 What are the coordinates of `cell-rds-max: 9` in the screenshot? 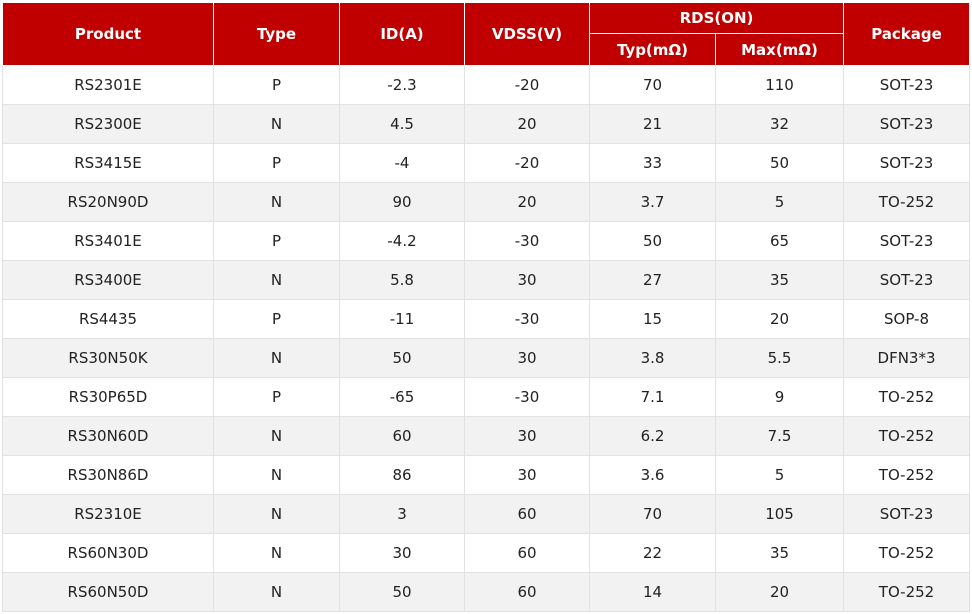 It's located at (779, 397).